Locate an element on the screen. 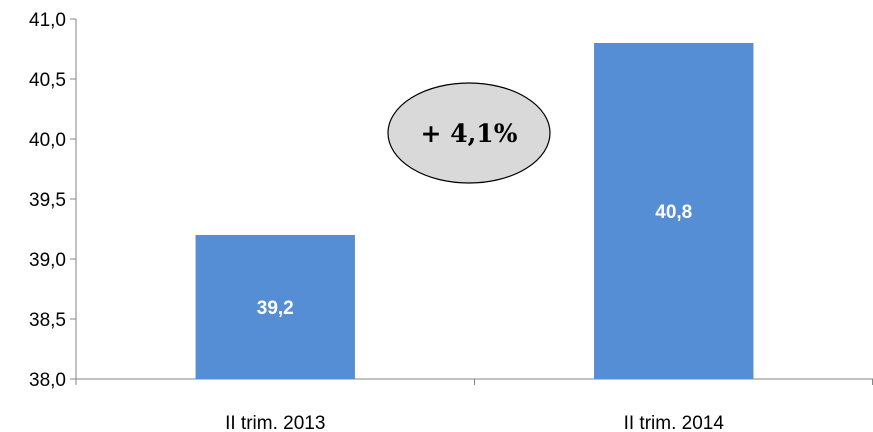  y-axis: 38,0 38,5 39,0 39,5 40,0 40,5 41,0 is located at coordinates (53, 200).